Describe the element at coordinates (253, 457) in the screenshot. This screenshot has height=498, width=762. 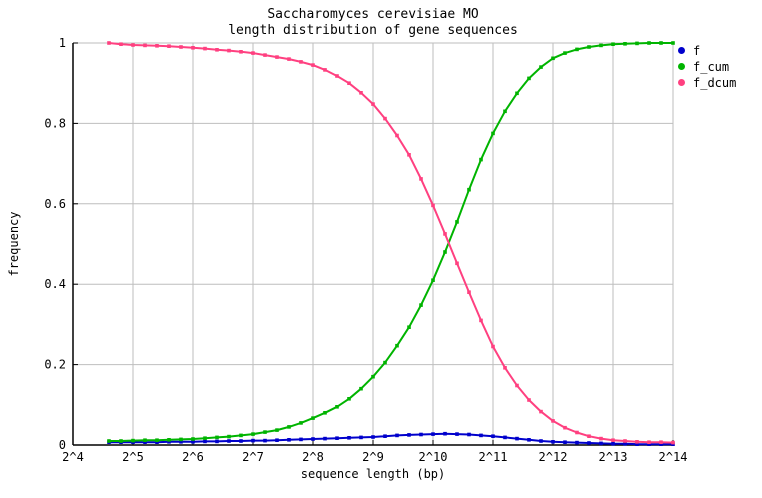
I see `x-tick-label: 2^7` at that location.